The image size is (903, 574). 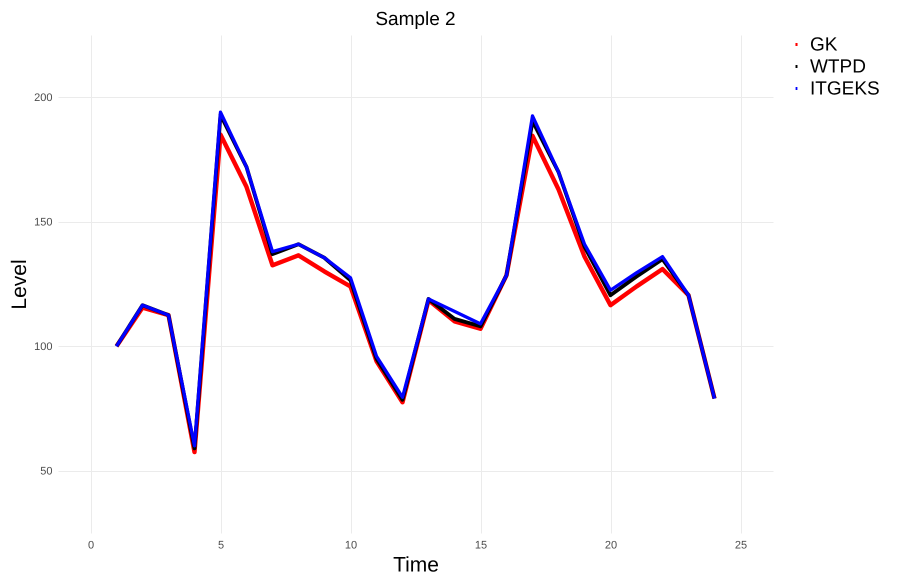 What do you see at coordinates (221, 546) in the screenshot?
I see `x-tick-label: 5` at bounding box center [221, 546].